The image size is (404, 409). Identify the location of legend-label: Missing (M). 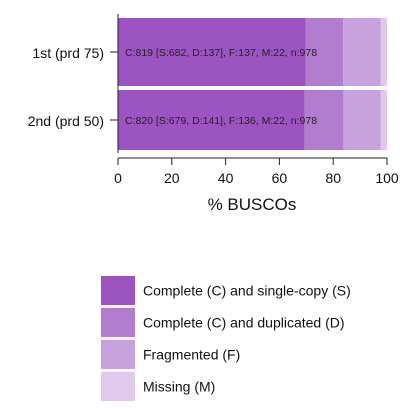
(179, 387).